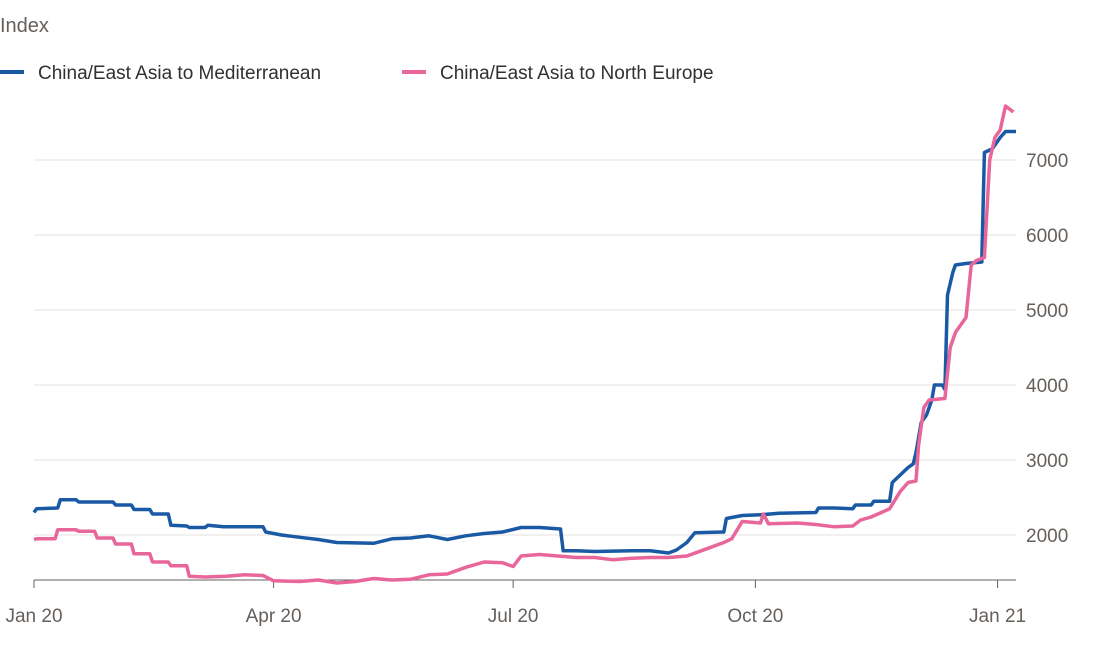 This screenshot has height=645, width=1096. Describe the element at coordinates (1047, 536) in the screenshot. I see `y-tick-label: 2000` at that location.